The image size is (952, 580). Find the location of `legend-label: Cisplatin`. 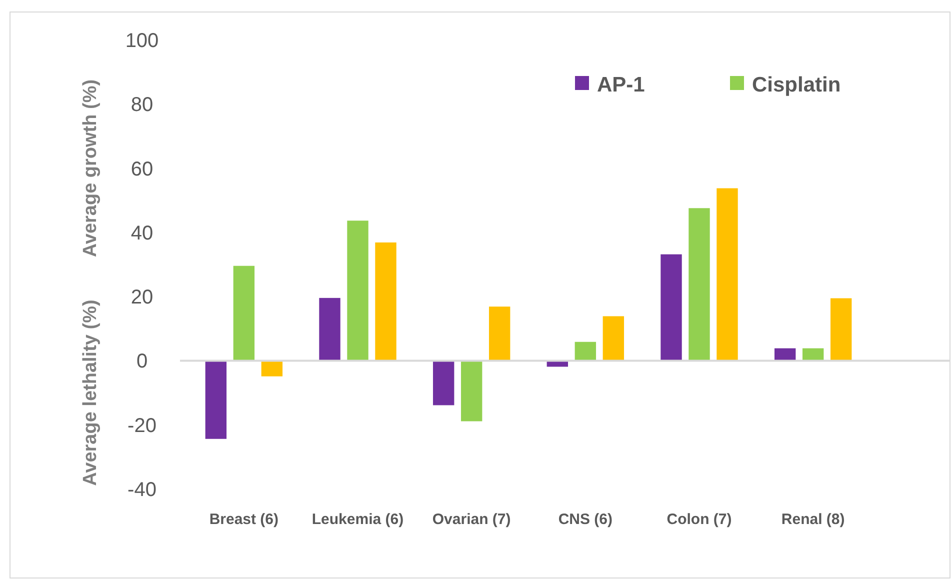

legend-label: Cisplatin is located at coordinates (796, 84).